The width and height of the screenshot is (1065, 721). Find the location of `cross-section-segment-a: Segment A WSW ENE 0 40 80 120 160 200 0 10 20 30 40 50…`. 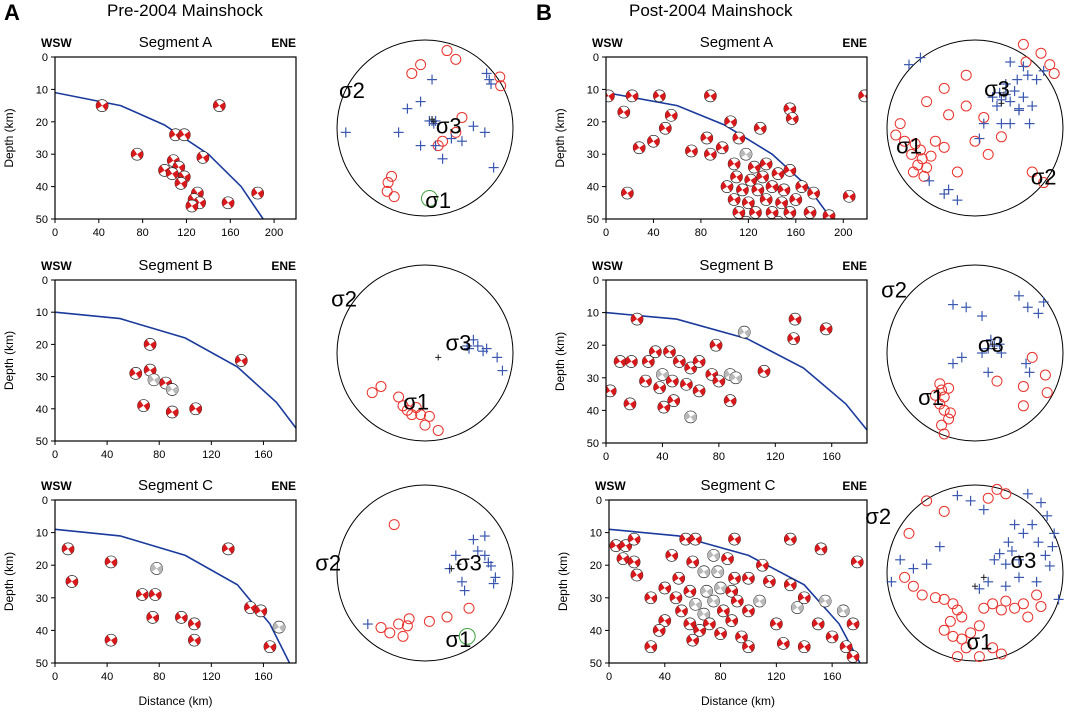

cross-section-segment-a: Segment A WSW ENE 0 40 80 120 160 200 0 10 20 30 40 50… is located at coordinates (258, 136).